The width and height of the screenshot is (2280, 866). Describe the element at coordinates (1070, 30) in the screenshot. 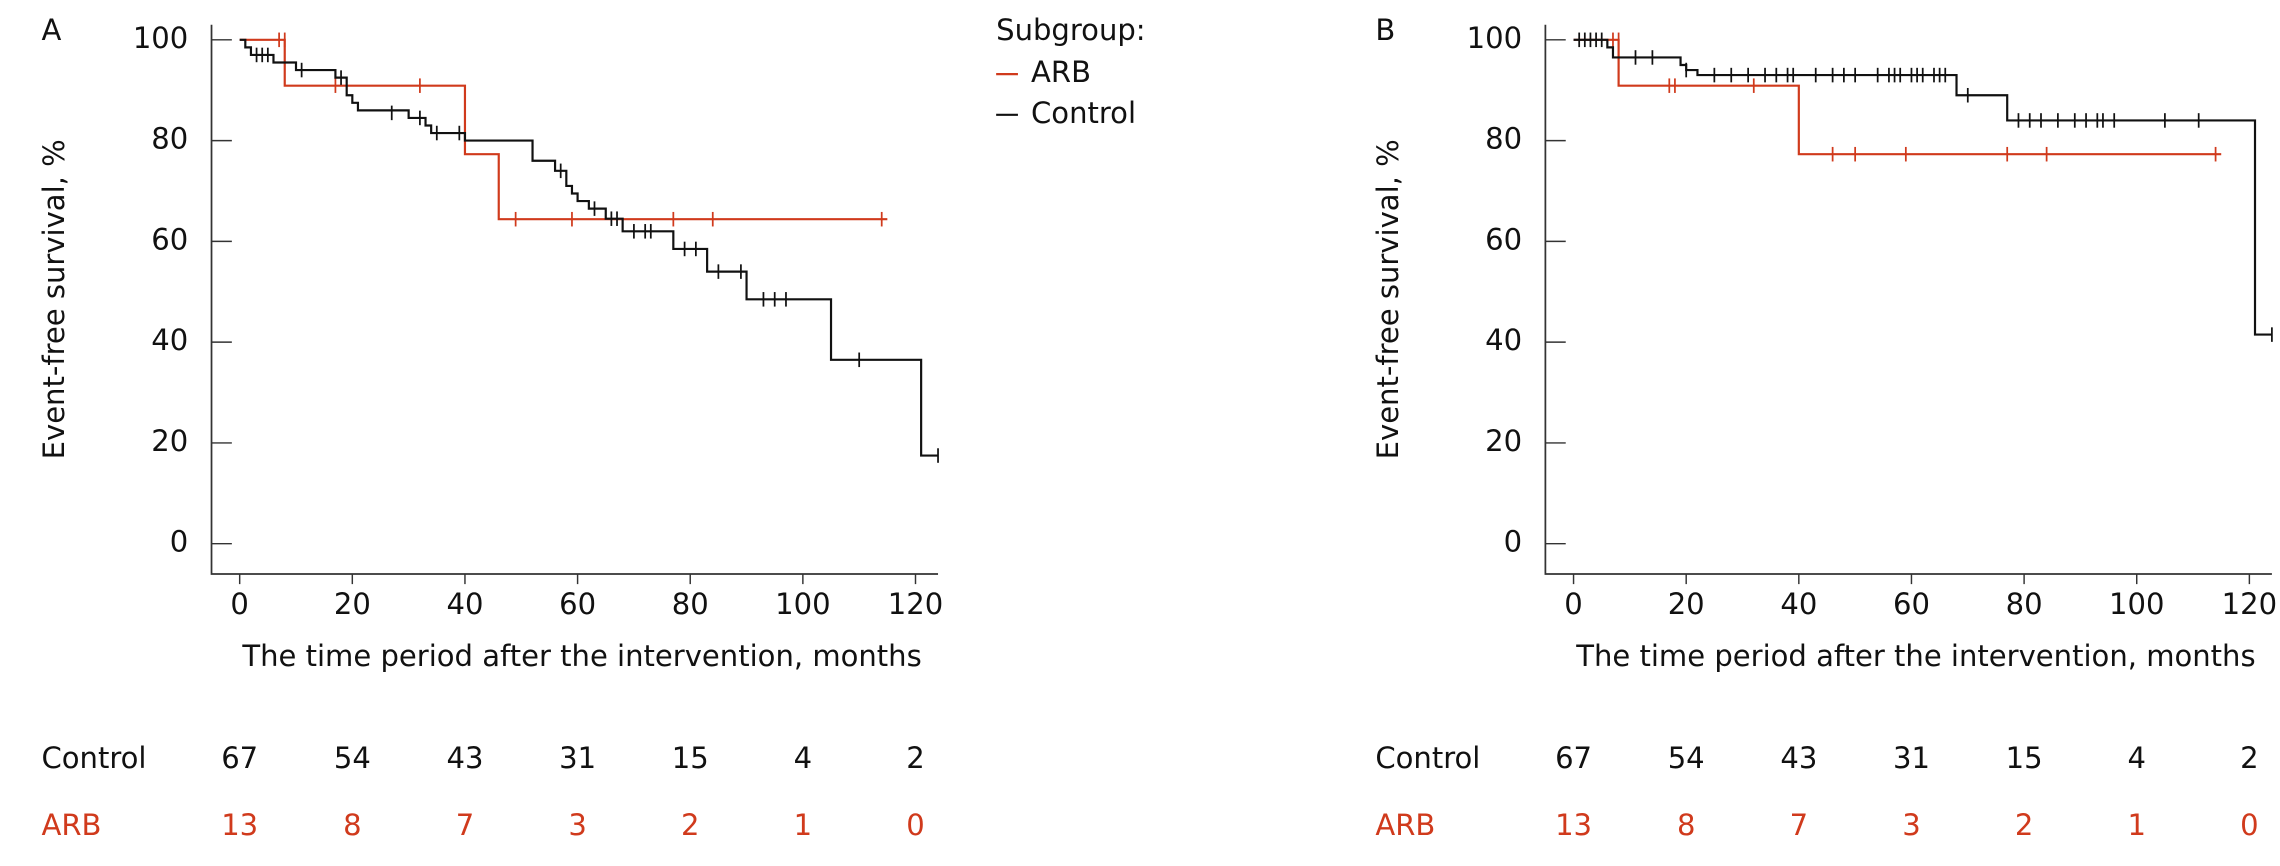

I see `legend-title: Subgroup:` at that location.